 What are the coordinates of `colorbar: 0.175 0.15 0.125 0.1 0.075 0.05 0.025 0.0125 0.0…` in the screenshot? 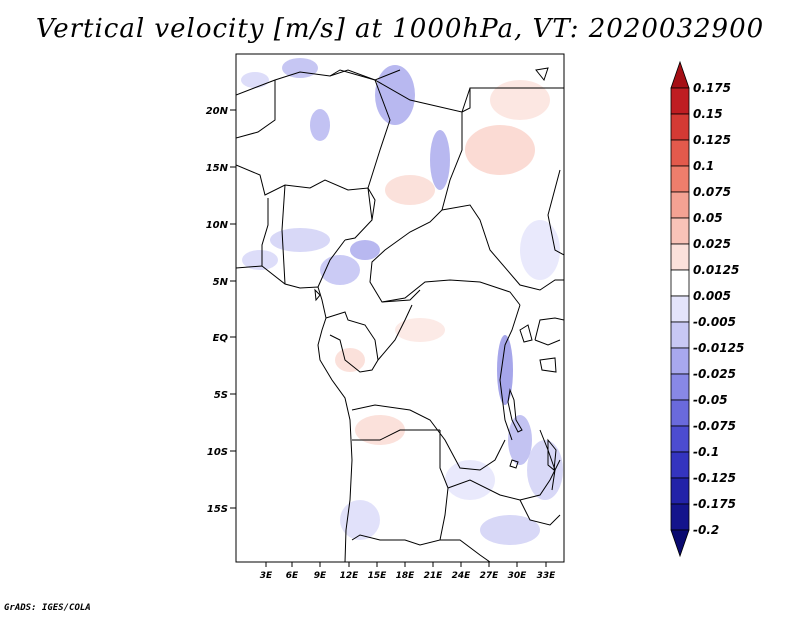 It's located at (707, 309).